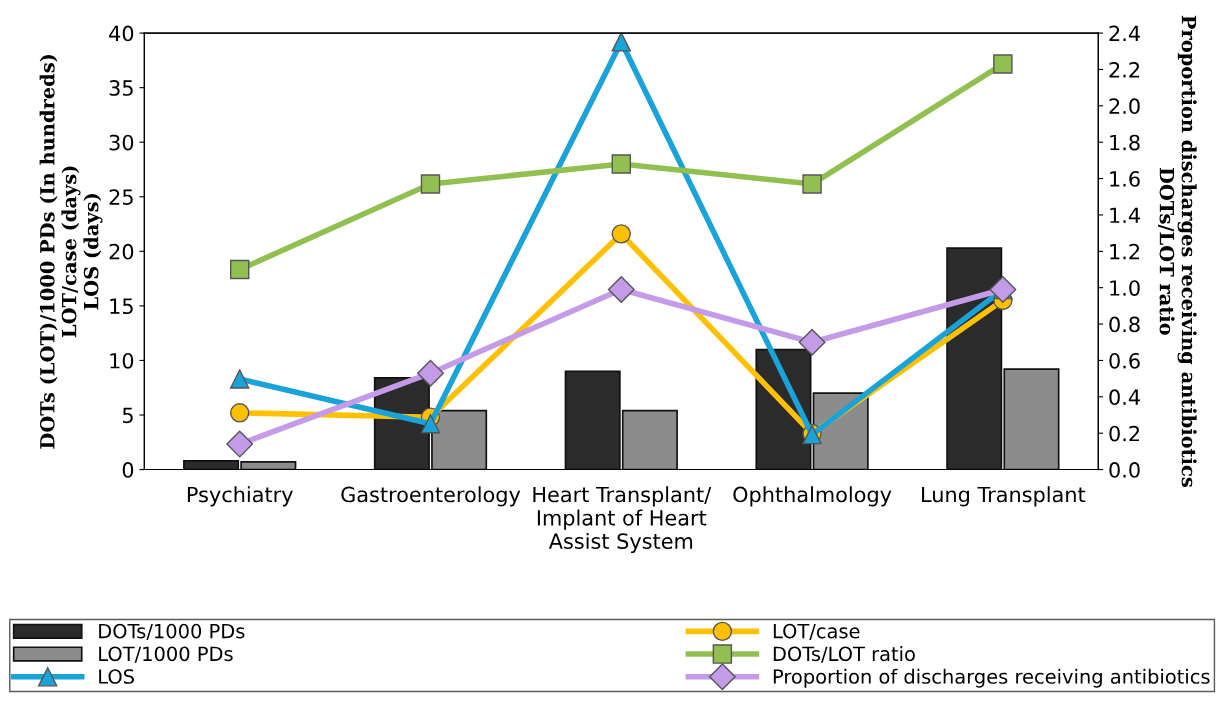  Describe the element at coordinates (121, 33) in the screenshot. I see `y-tick-label: 40` at that location.